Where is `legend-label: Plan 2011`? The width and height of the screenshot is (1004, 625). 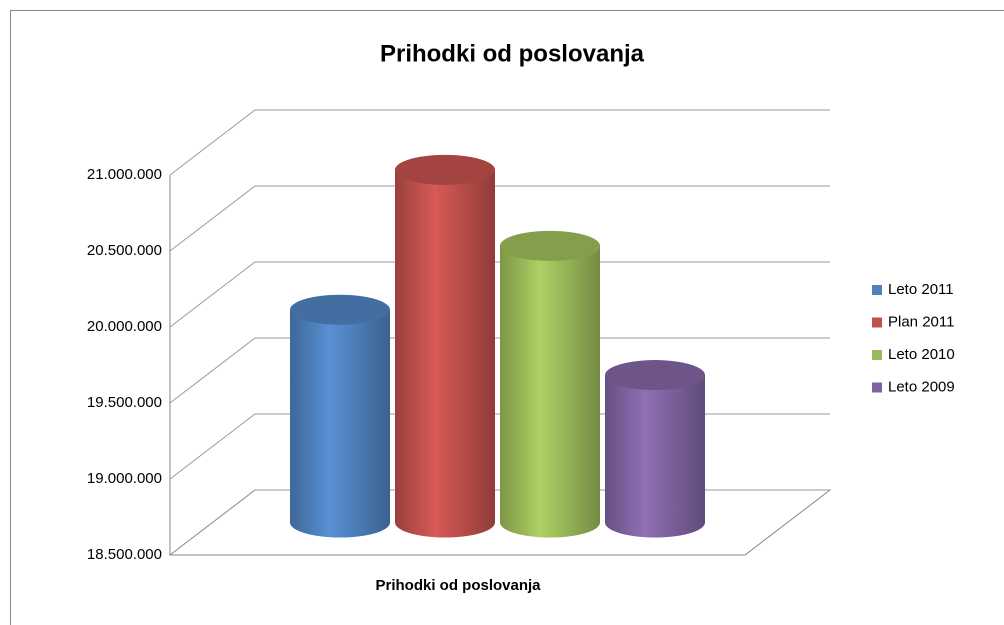 legend-label: Plan 2011 is located at coordinates (921, 321).